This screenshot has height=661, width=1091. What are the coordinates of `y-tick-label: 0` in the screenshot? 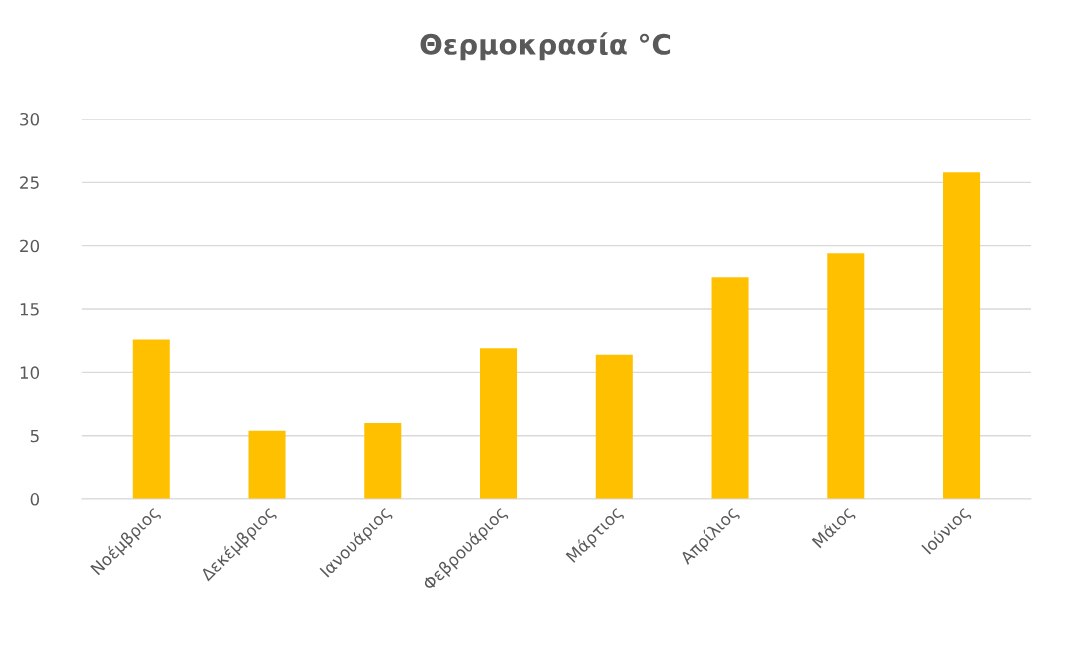 It's located at (35, 499).